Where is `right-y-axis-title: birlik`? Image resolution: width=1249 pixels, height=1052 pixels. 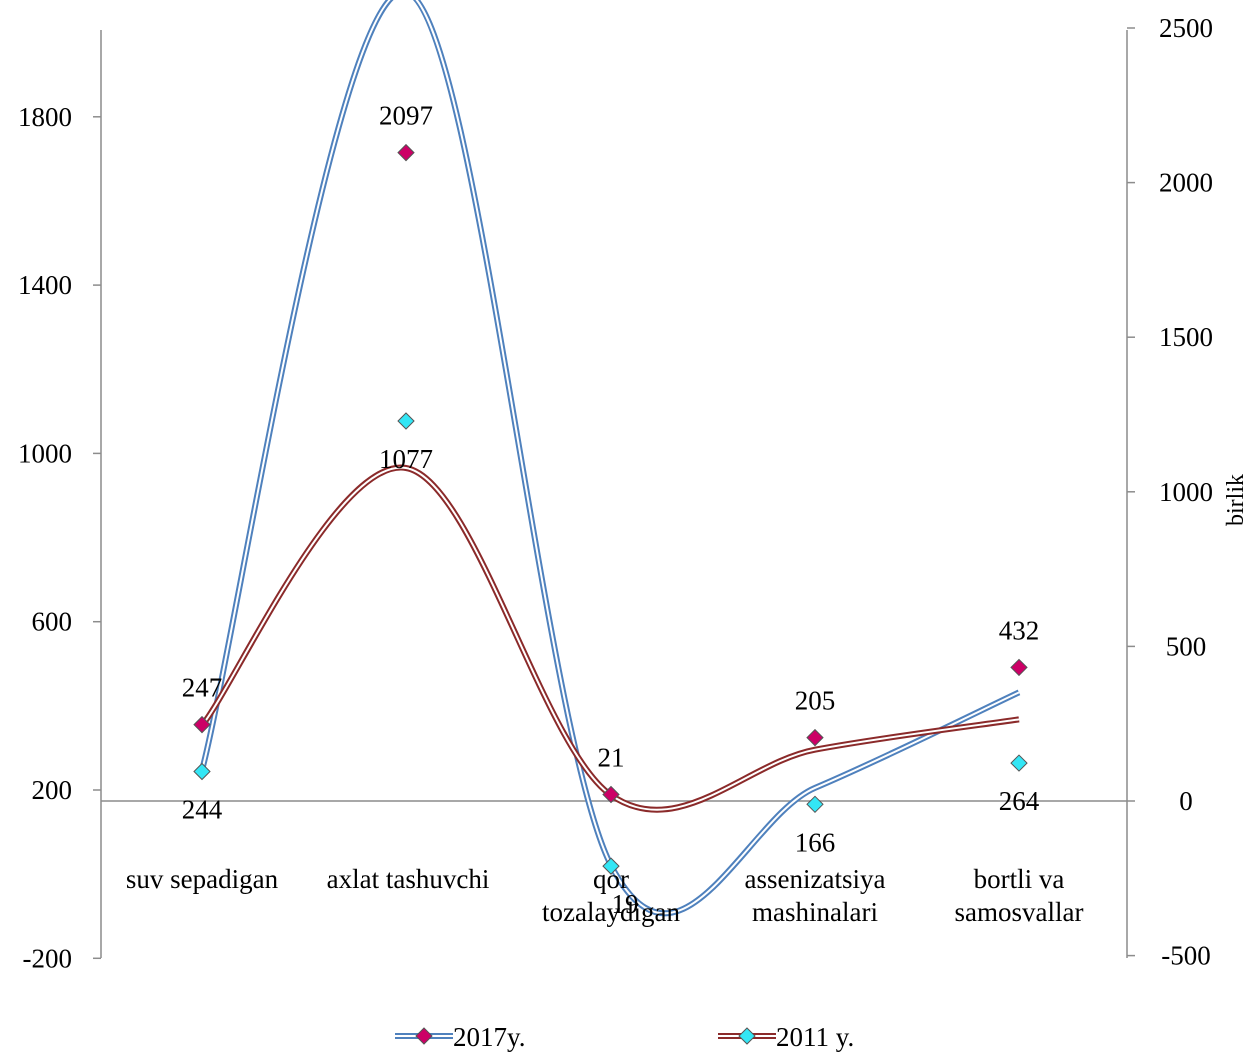 right-y-axis-title: birlik is located at coordinates (1236, 500).